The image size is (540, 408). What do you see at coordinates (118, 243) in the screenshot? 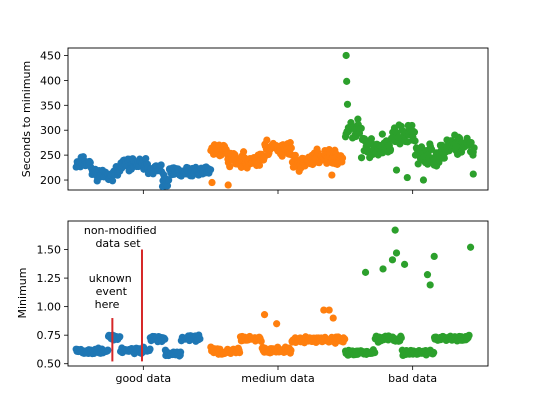
I see `annotation-non-modified-line-2: data set` at bounding box center [118, 243].